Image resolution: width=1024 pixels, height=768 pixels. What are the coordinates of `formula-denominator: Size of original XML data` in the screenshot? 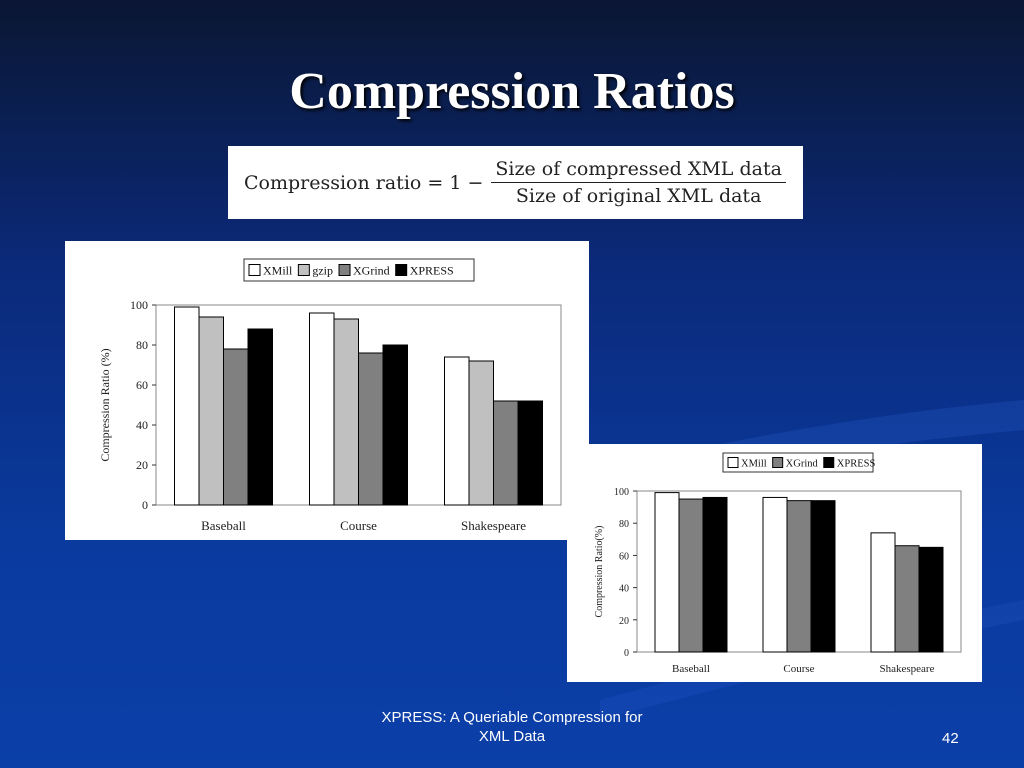 It's located at (638, 196).